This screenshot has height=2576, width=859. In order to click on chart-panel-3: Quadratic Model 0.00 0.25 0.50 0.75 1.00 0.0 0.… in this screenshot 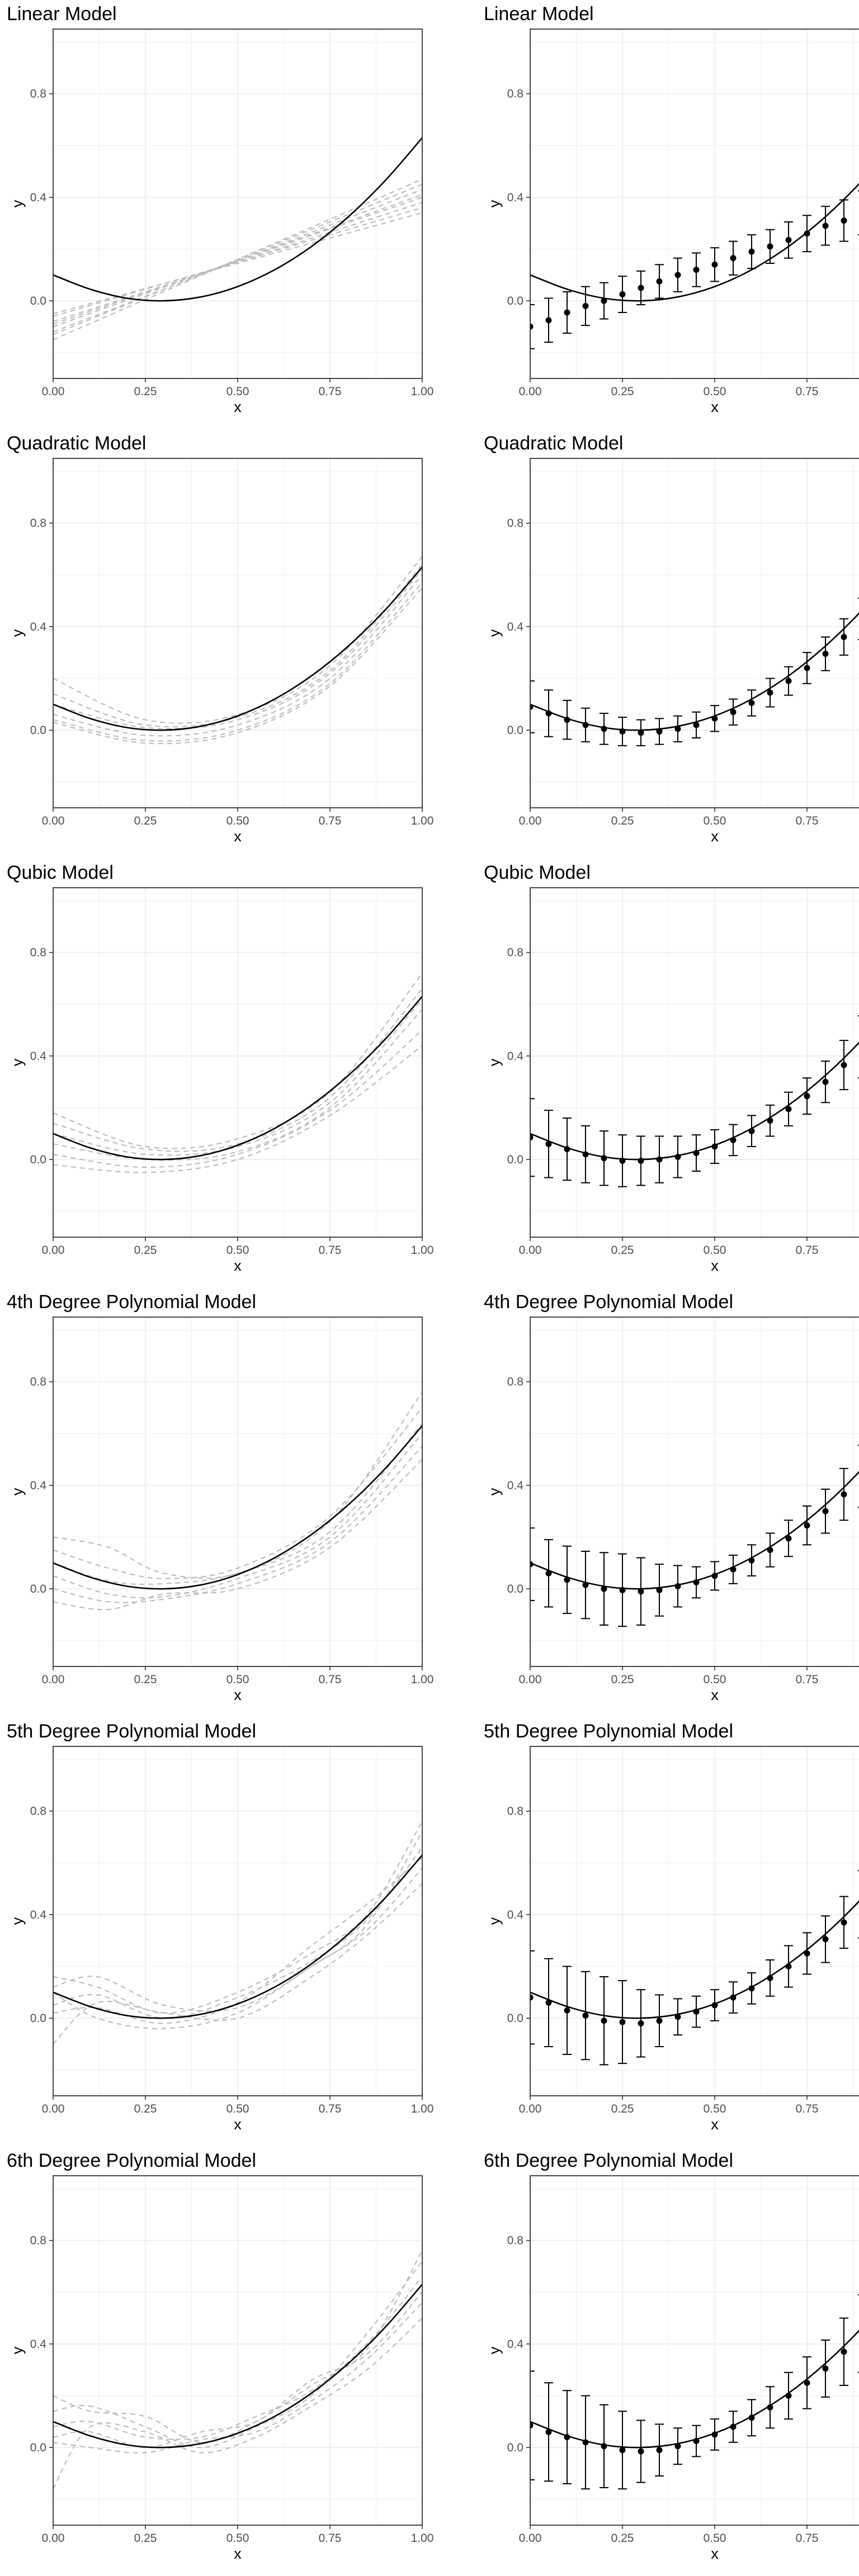, I will do `click(220, 639)`.